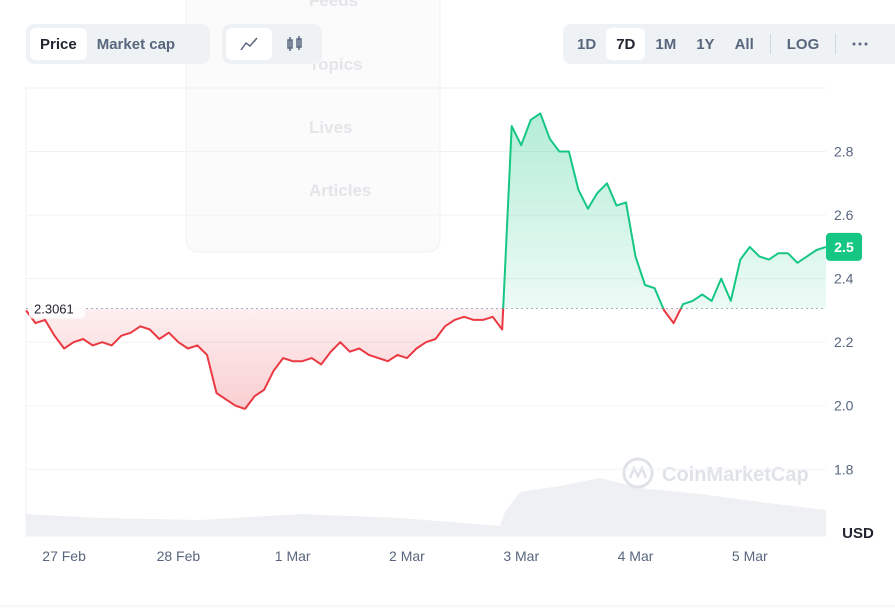 Image resolution: width=895 pixels, height=616 pixels. What do you see at coordinates (58, 44) in the screenshot?
I see `tab-price: Price` at bounding box center [58, 44].